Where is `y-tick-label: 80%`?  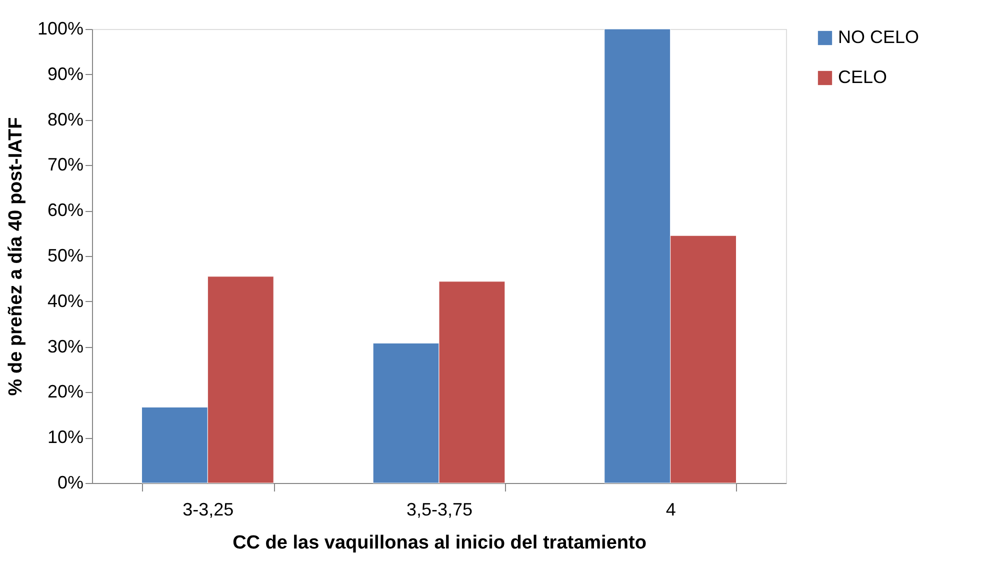 y-tick-label: 80% is located at coordinates (65, 119).